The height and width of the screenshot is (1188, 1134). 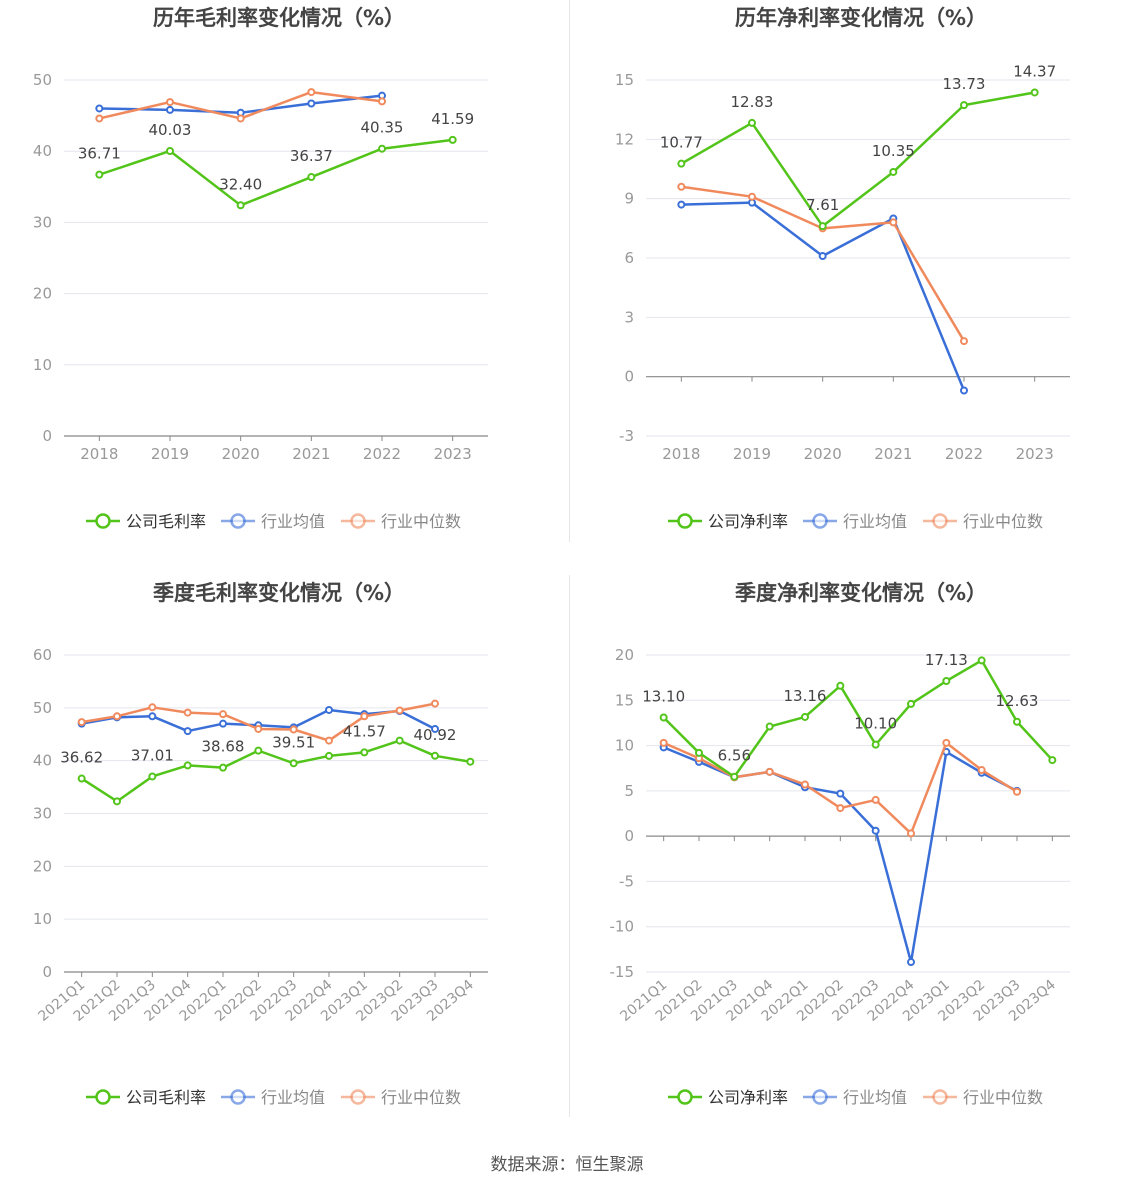 I want to click on data-source-note: 数据来源：恒生聚源, so click(x=567, y=1165).